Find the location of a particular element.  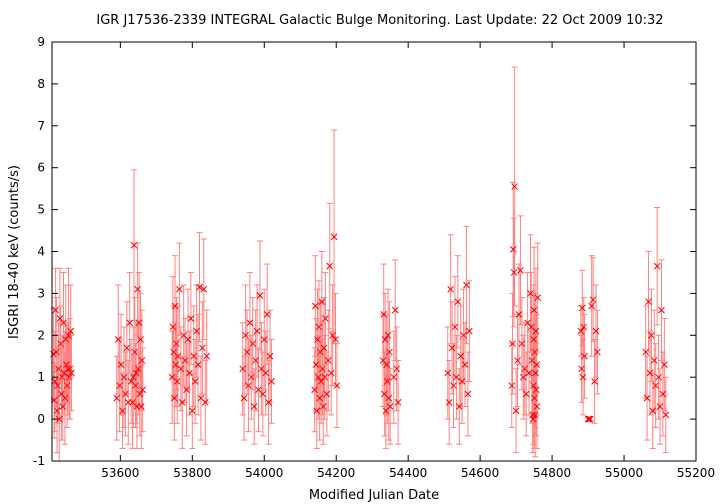

x-tick-label: 53800 is located at coordinates (192, 473).